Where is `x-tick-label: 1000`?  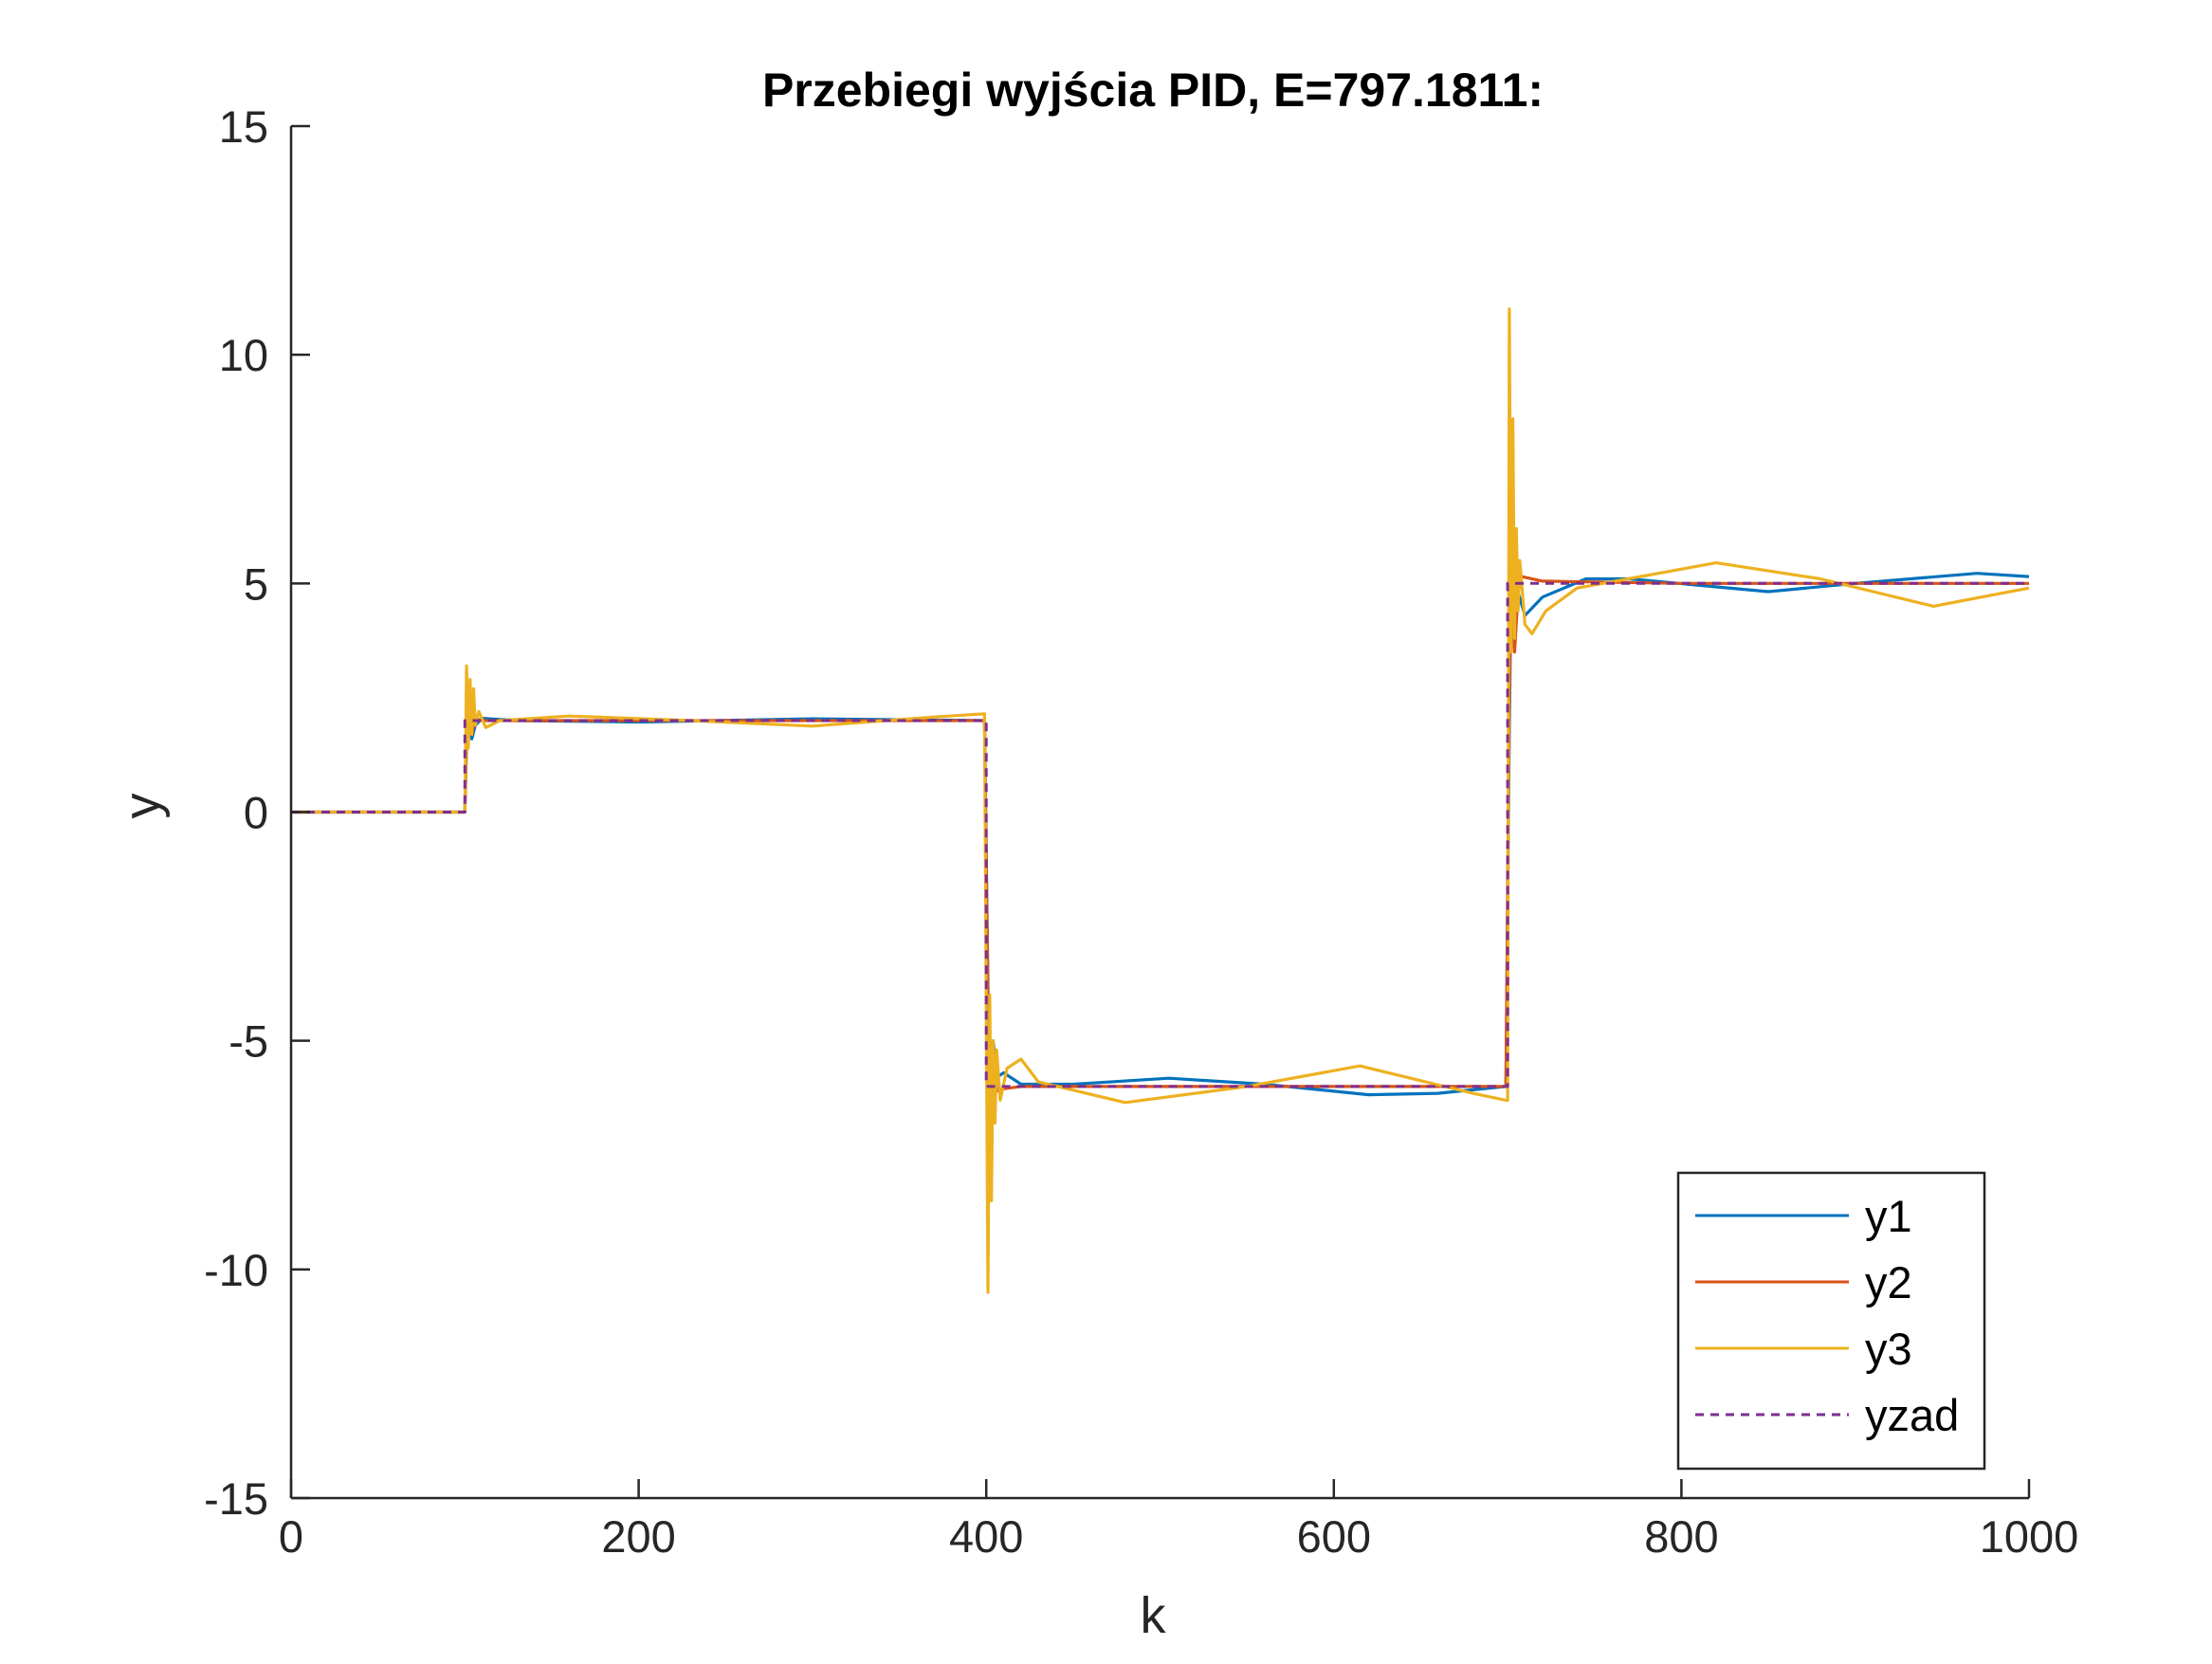
x-tick-label: 1000 is located at coordinates (2029, 1536).